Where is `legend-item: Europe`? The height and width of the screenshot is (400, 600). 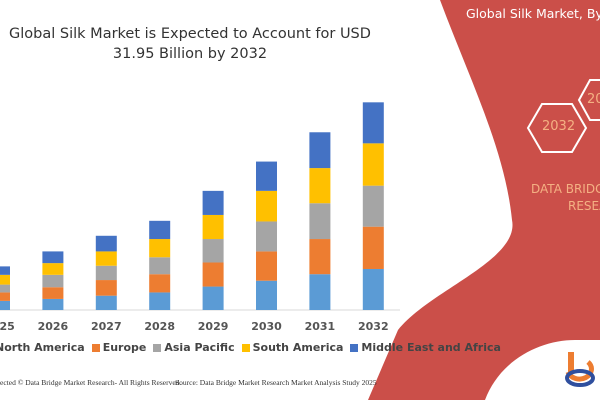 legend-item: Europe is located at coordinates (119, 347).